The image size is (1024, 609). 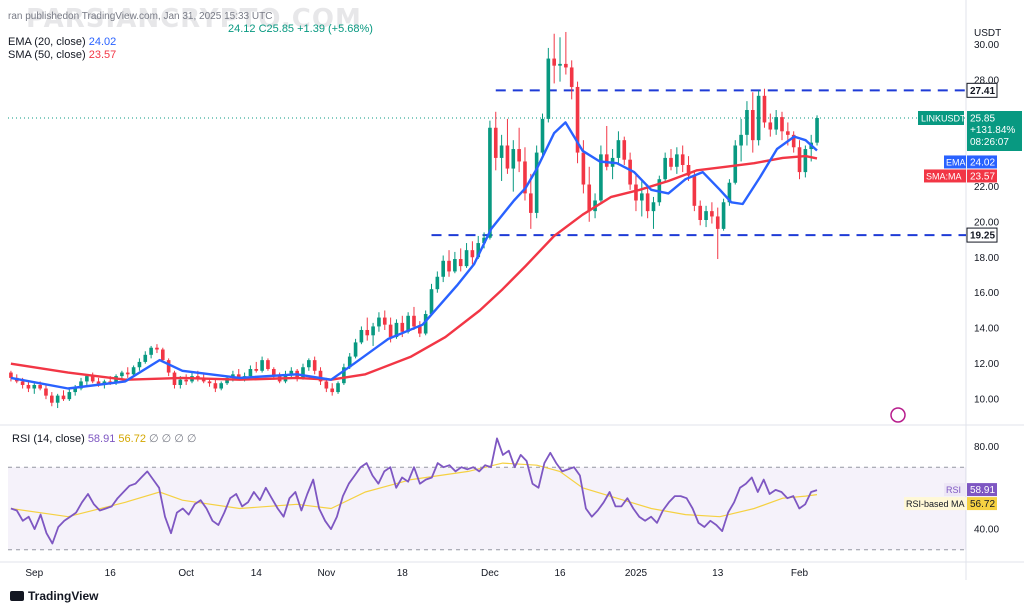 What do you see at coordinates (636, 573) in the screenshot?
I see `time-tick-label: 2025` at bounding box center [636, 573].